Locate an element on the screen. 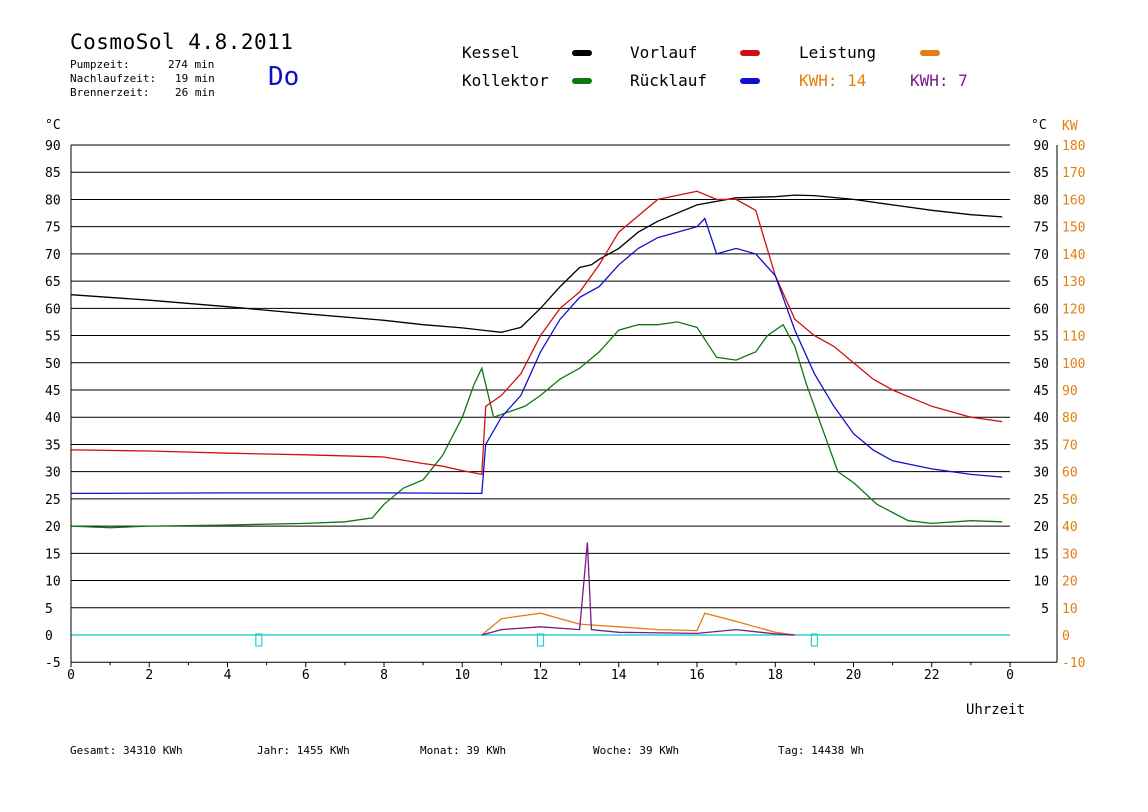 The height and width of the screenshot is (812, 1148). footer-tag: Tag: 14438 Wh is located at coordinates (821, 750).